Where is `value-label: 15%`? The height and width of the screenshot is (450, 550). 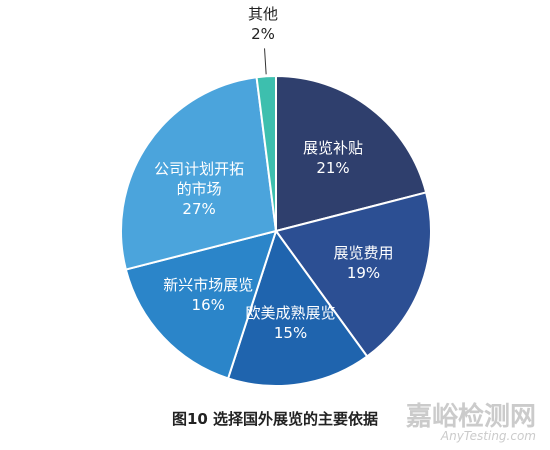
value-label: 15% is located at coordinates (290, 332).